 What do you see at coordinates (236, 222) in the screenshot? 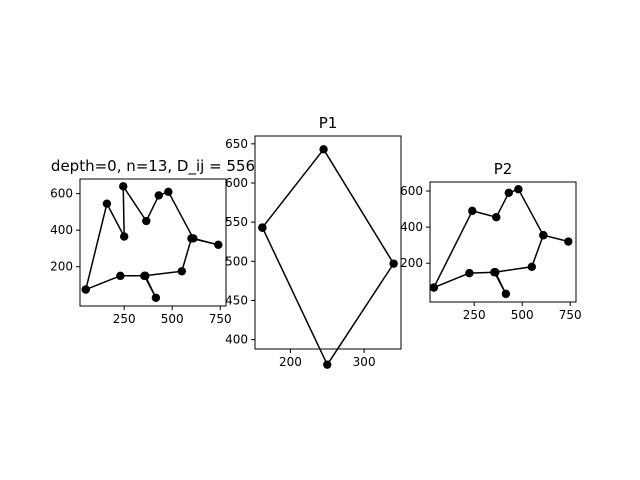
I see `y-tick-label: 550` at bounding box center [236, 222].